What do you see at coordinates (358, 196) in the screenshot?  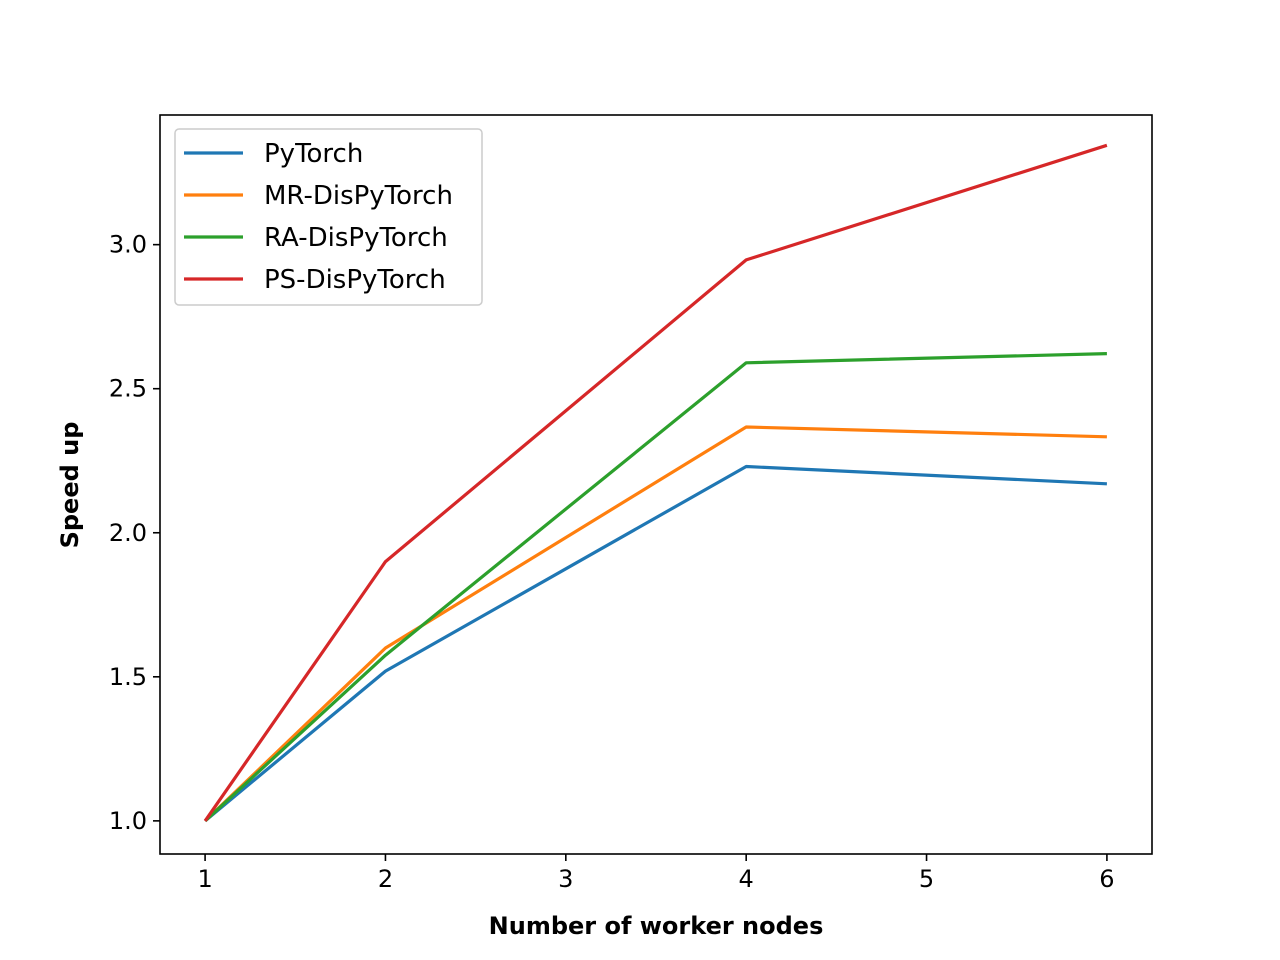 I see `legend-label-1: MR-DisPyTorch` at bounding box center [358, 196].